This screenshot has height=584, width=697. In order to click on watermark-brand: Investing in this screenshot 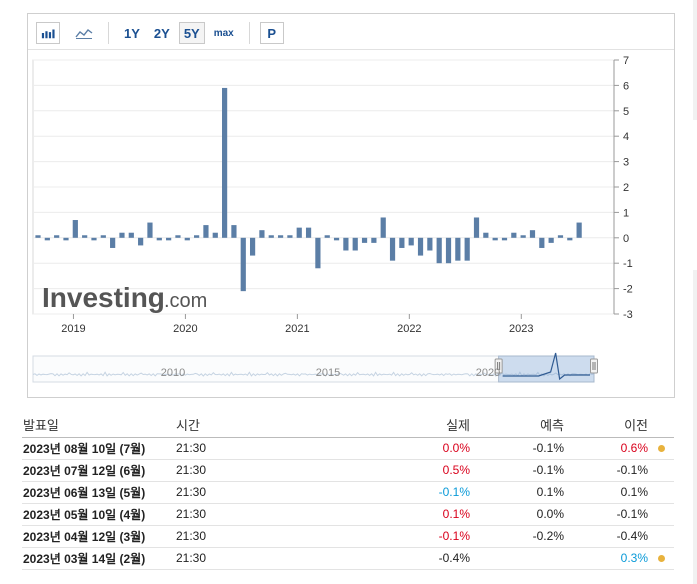, I will do `click(103, 297)`.